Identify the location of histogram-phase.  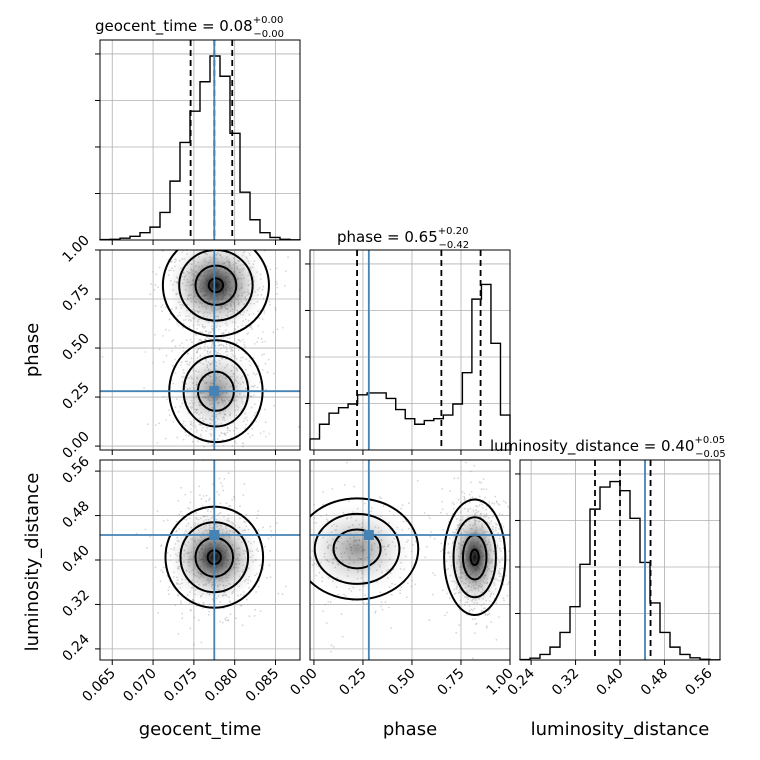
(410, 366).